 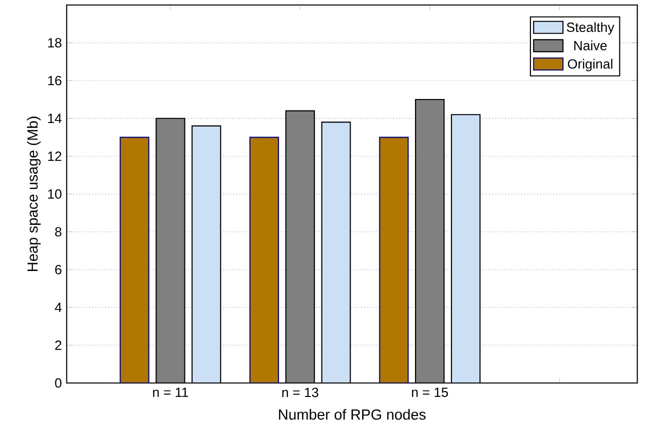 I want to click on x-axis-title: Number of RPG nodes, so click(x=352, y=414).